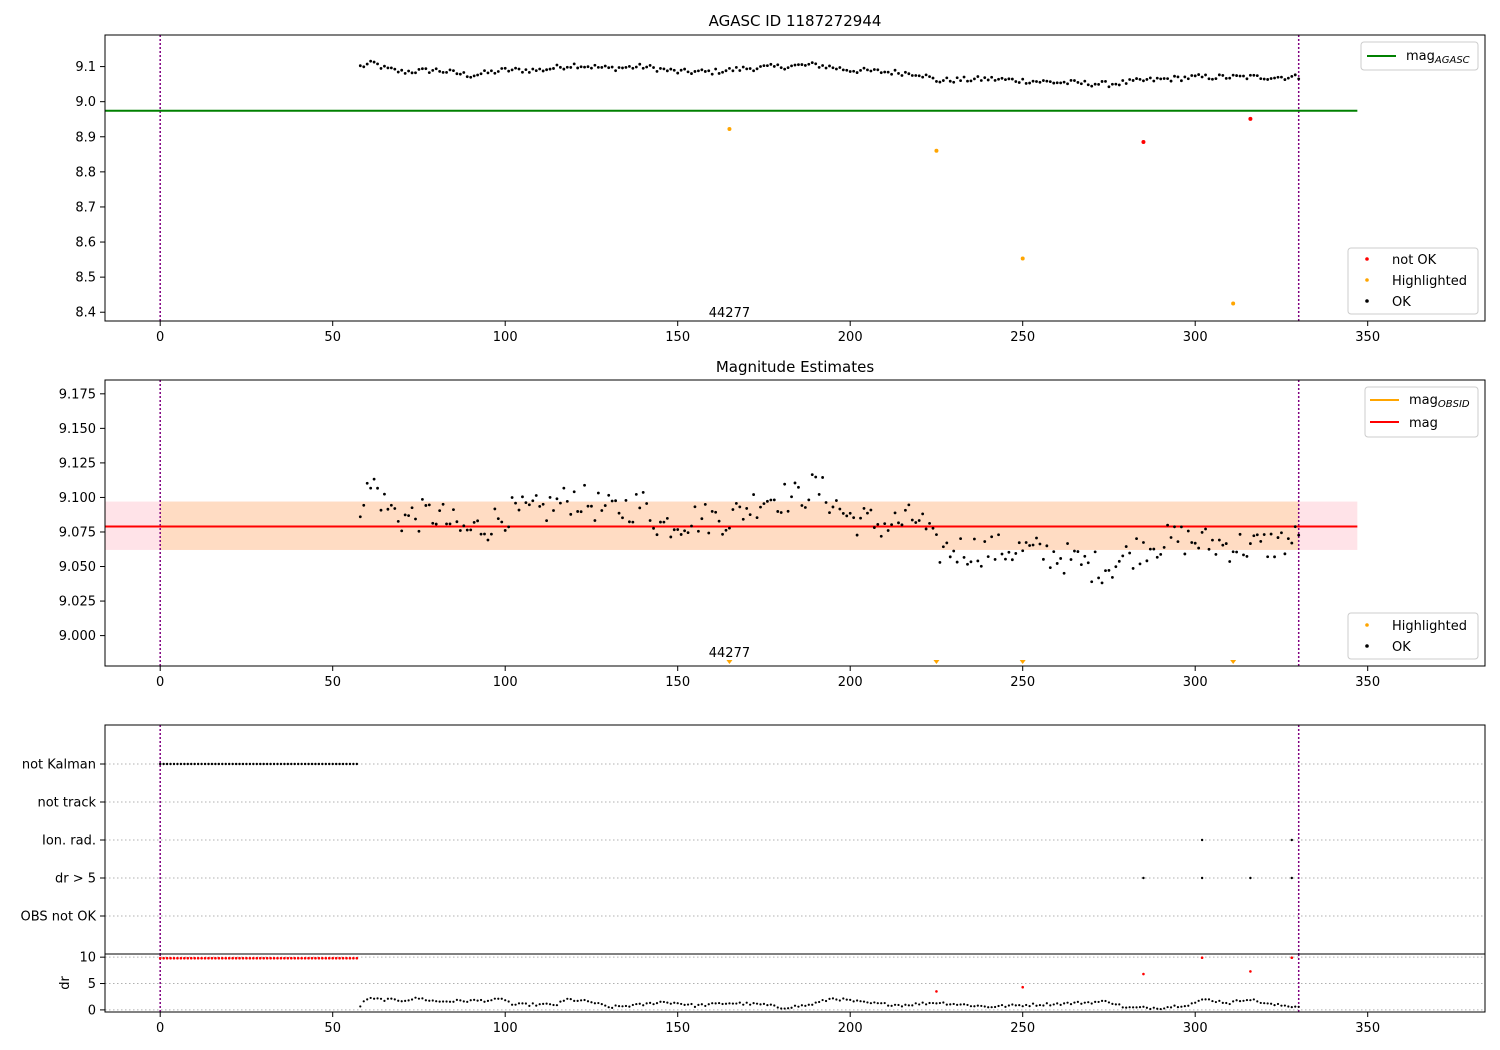  What do you see at coordinates (77, 636) in the screenshot?
I see `est-y-tick-label: 9.000` at bounding box center [77, 636].